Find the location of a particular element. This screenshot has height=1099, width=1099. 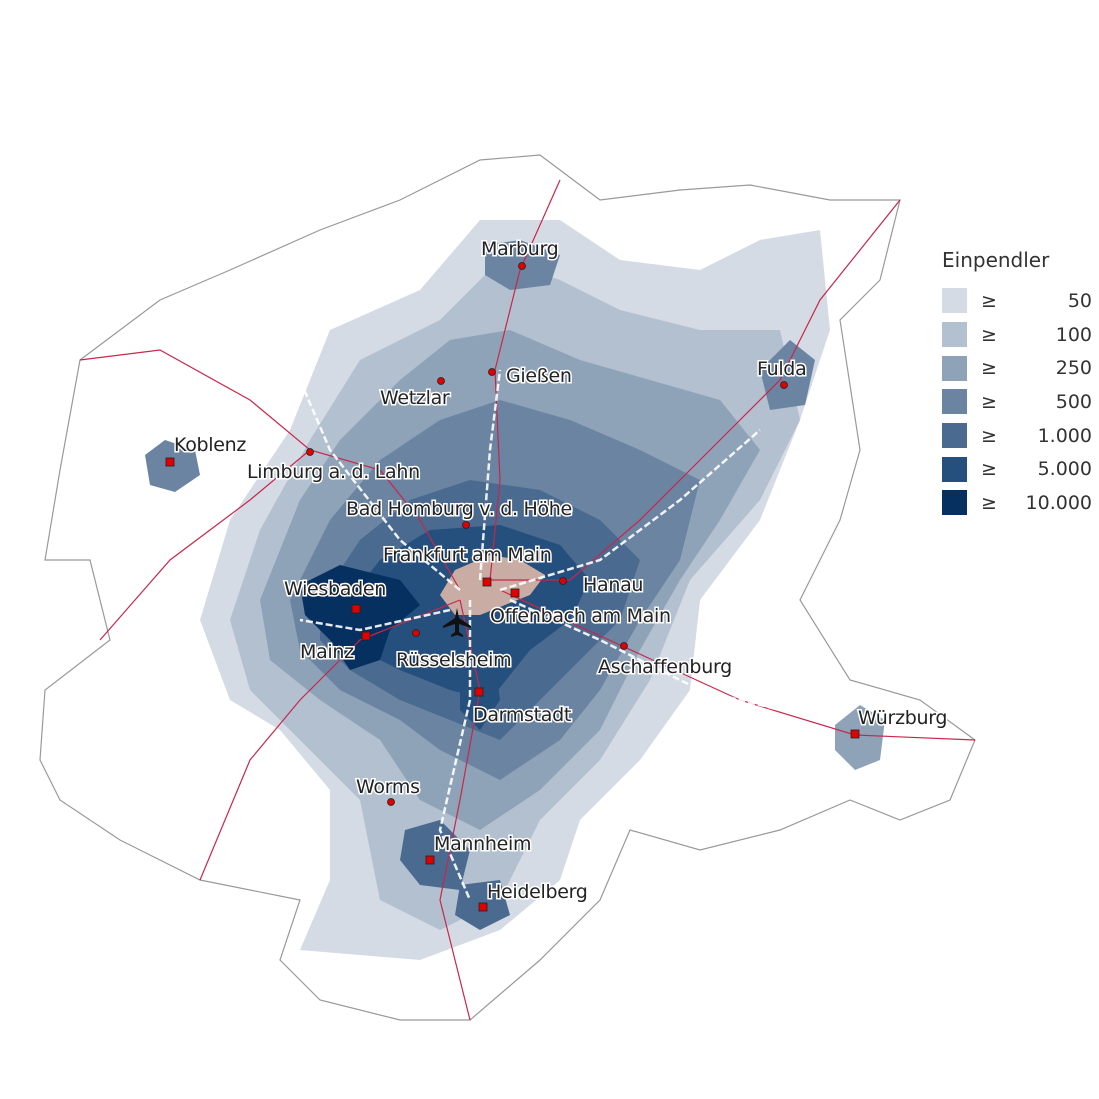

legend-item: ≥ 1.000 is located at coordinates (1017, 436).